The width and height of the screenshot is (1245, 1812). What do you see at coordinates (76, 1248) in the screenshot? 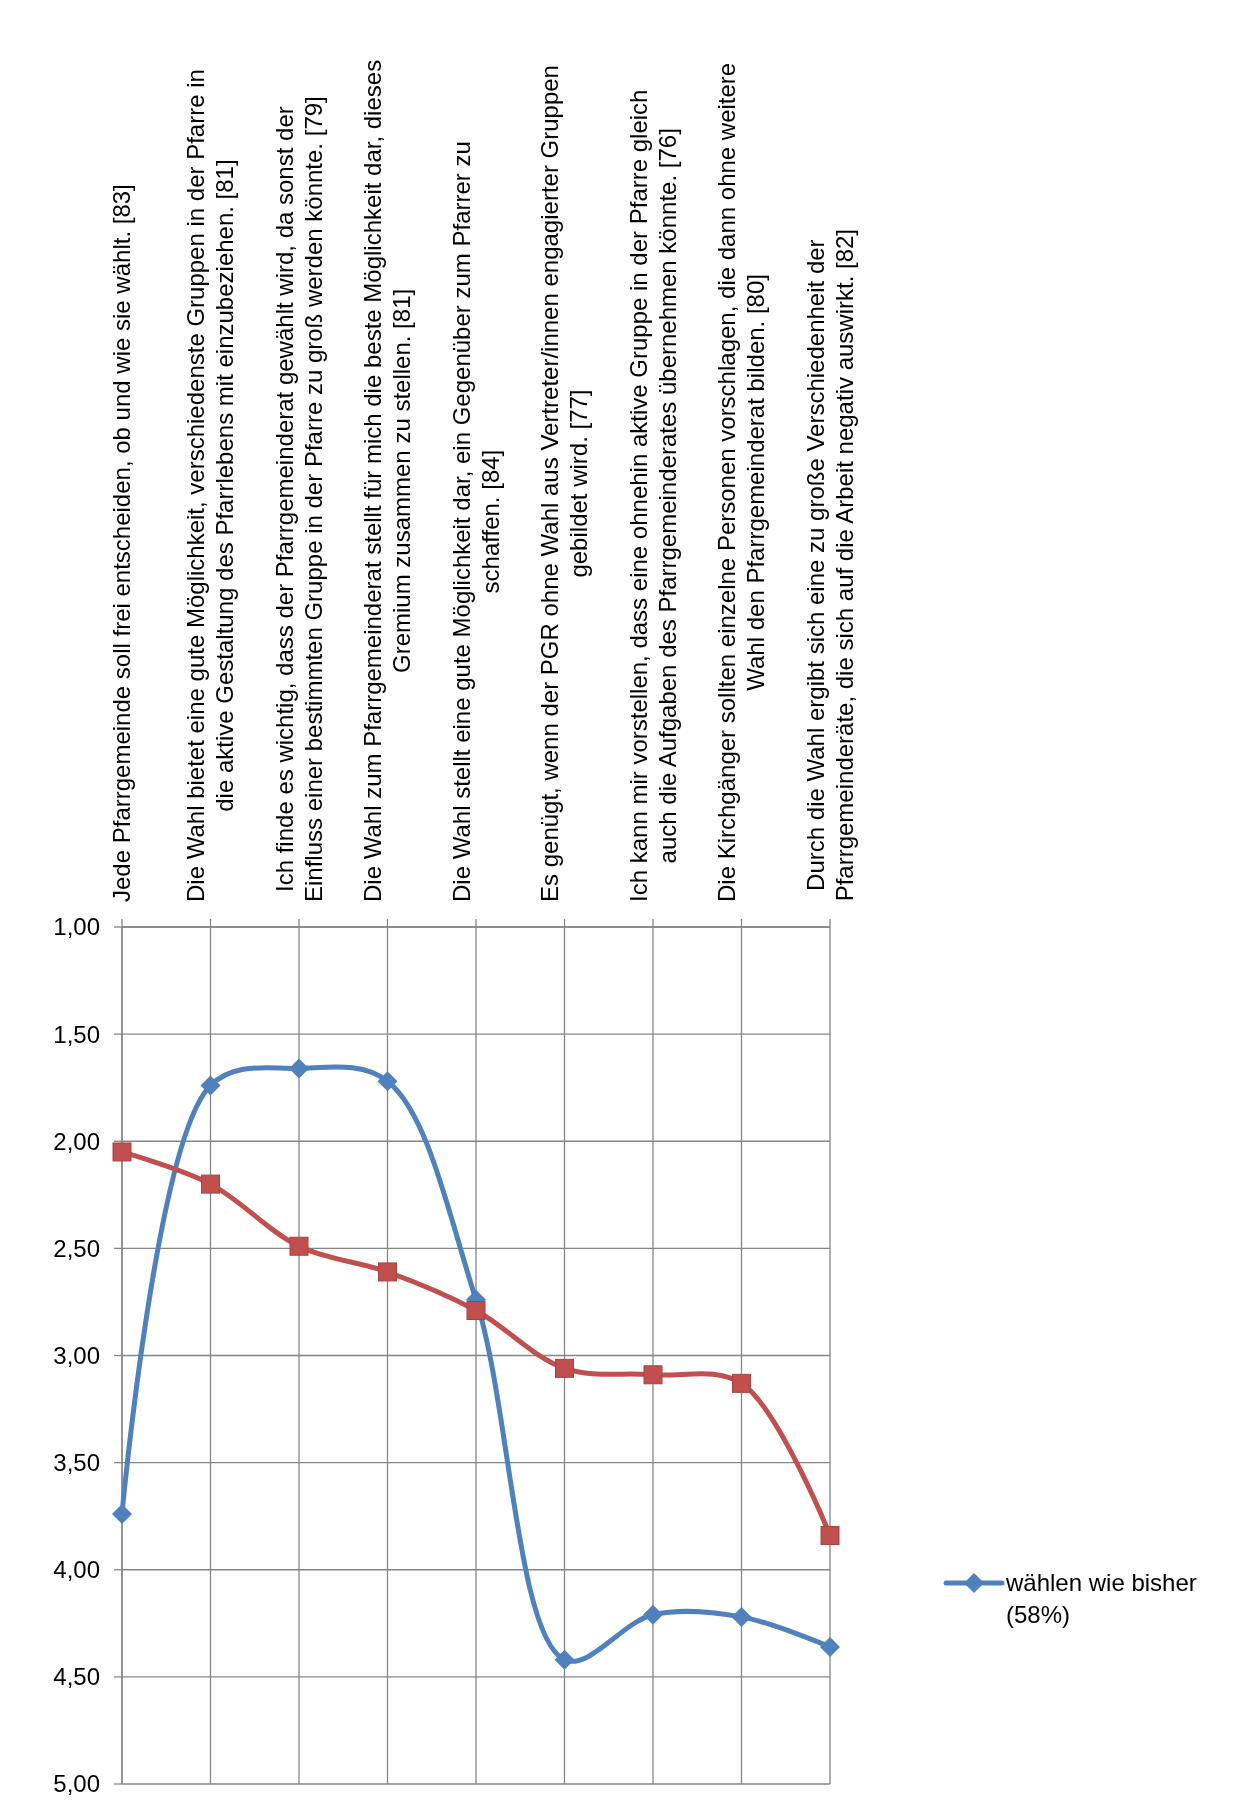
I see `y-tick-label: 2,50` at bounding box center [76, 1248].